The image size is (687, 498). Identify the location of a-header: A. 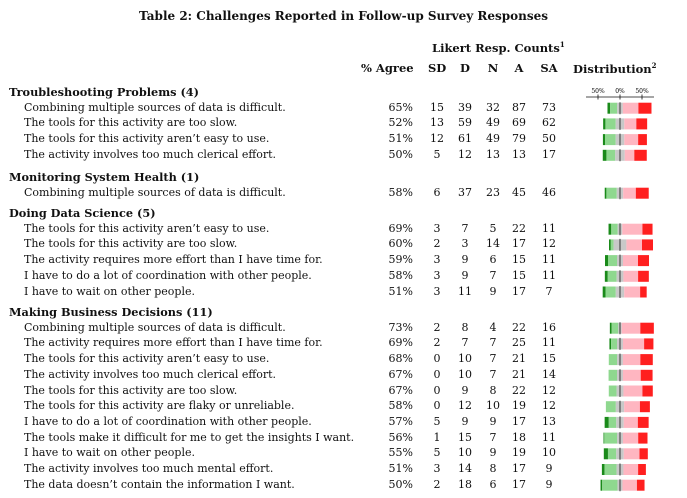
(519, 68).